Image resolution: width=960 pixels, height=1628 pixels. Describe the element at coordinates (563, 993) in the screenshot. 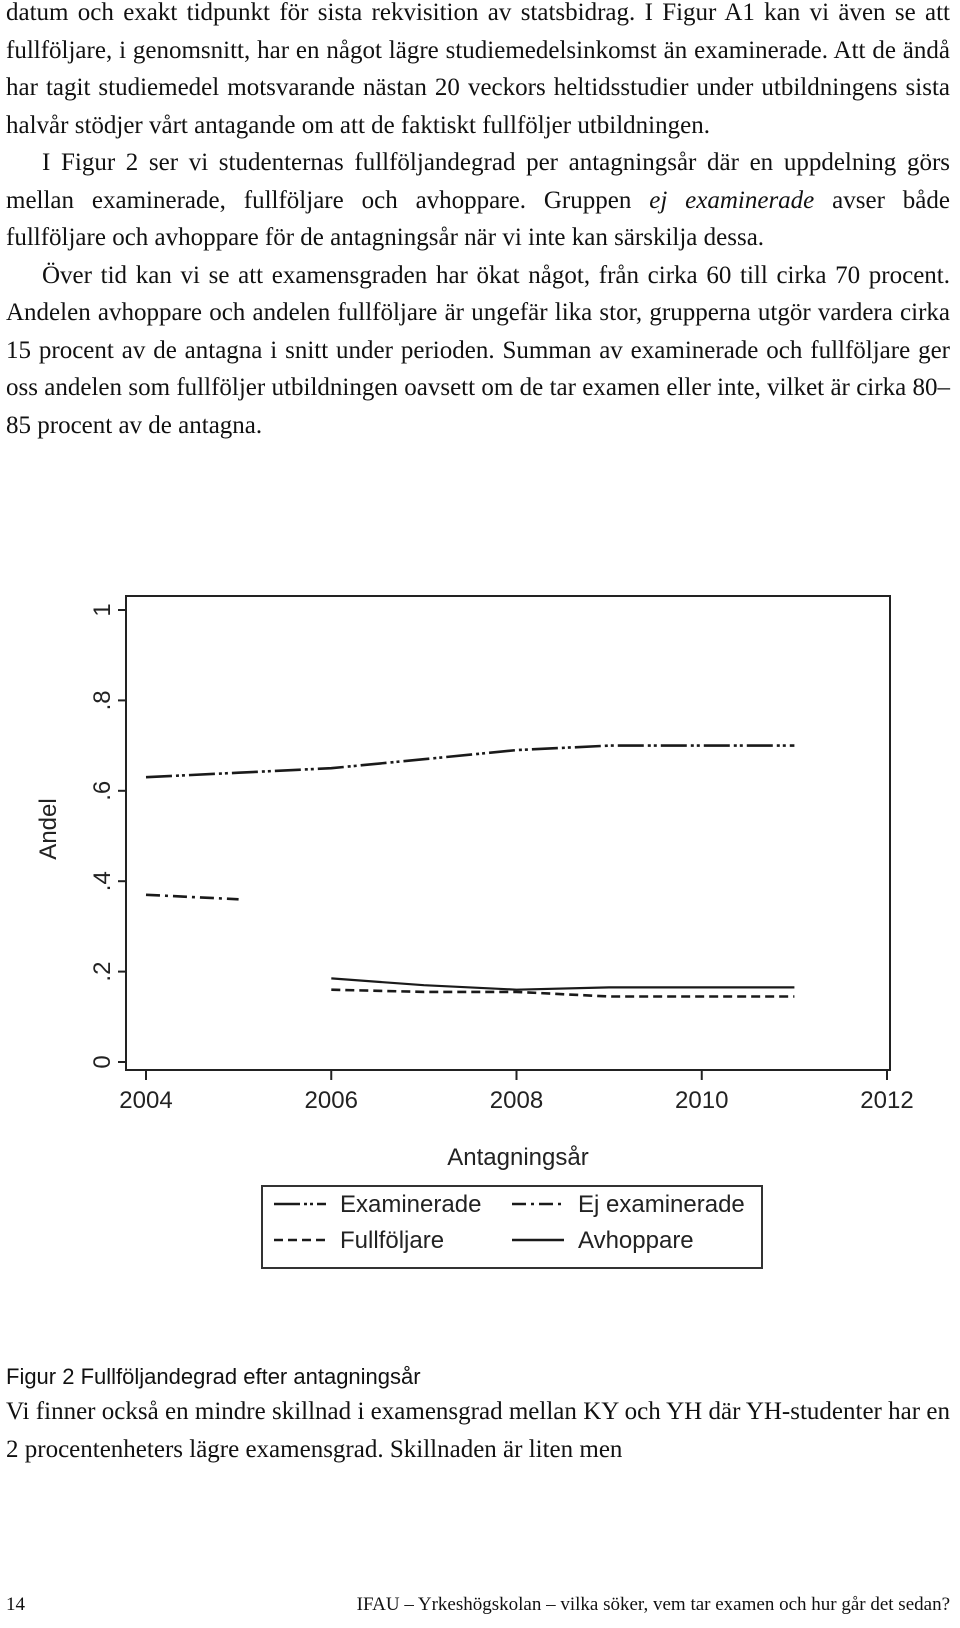

I see `series-line-fullföljare` at that location.